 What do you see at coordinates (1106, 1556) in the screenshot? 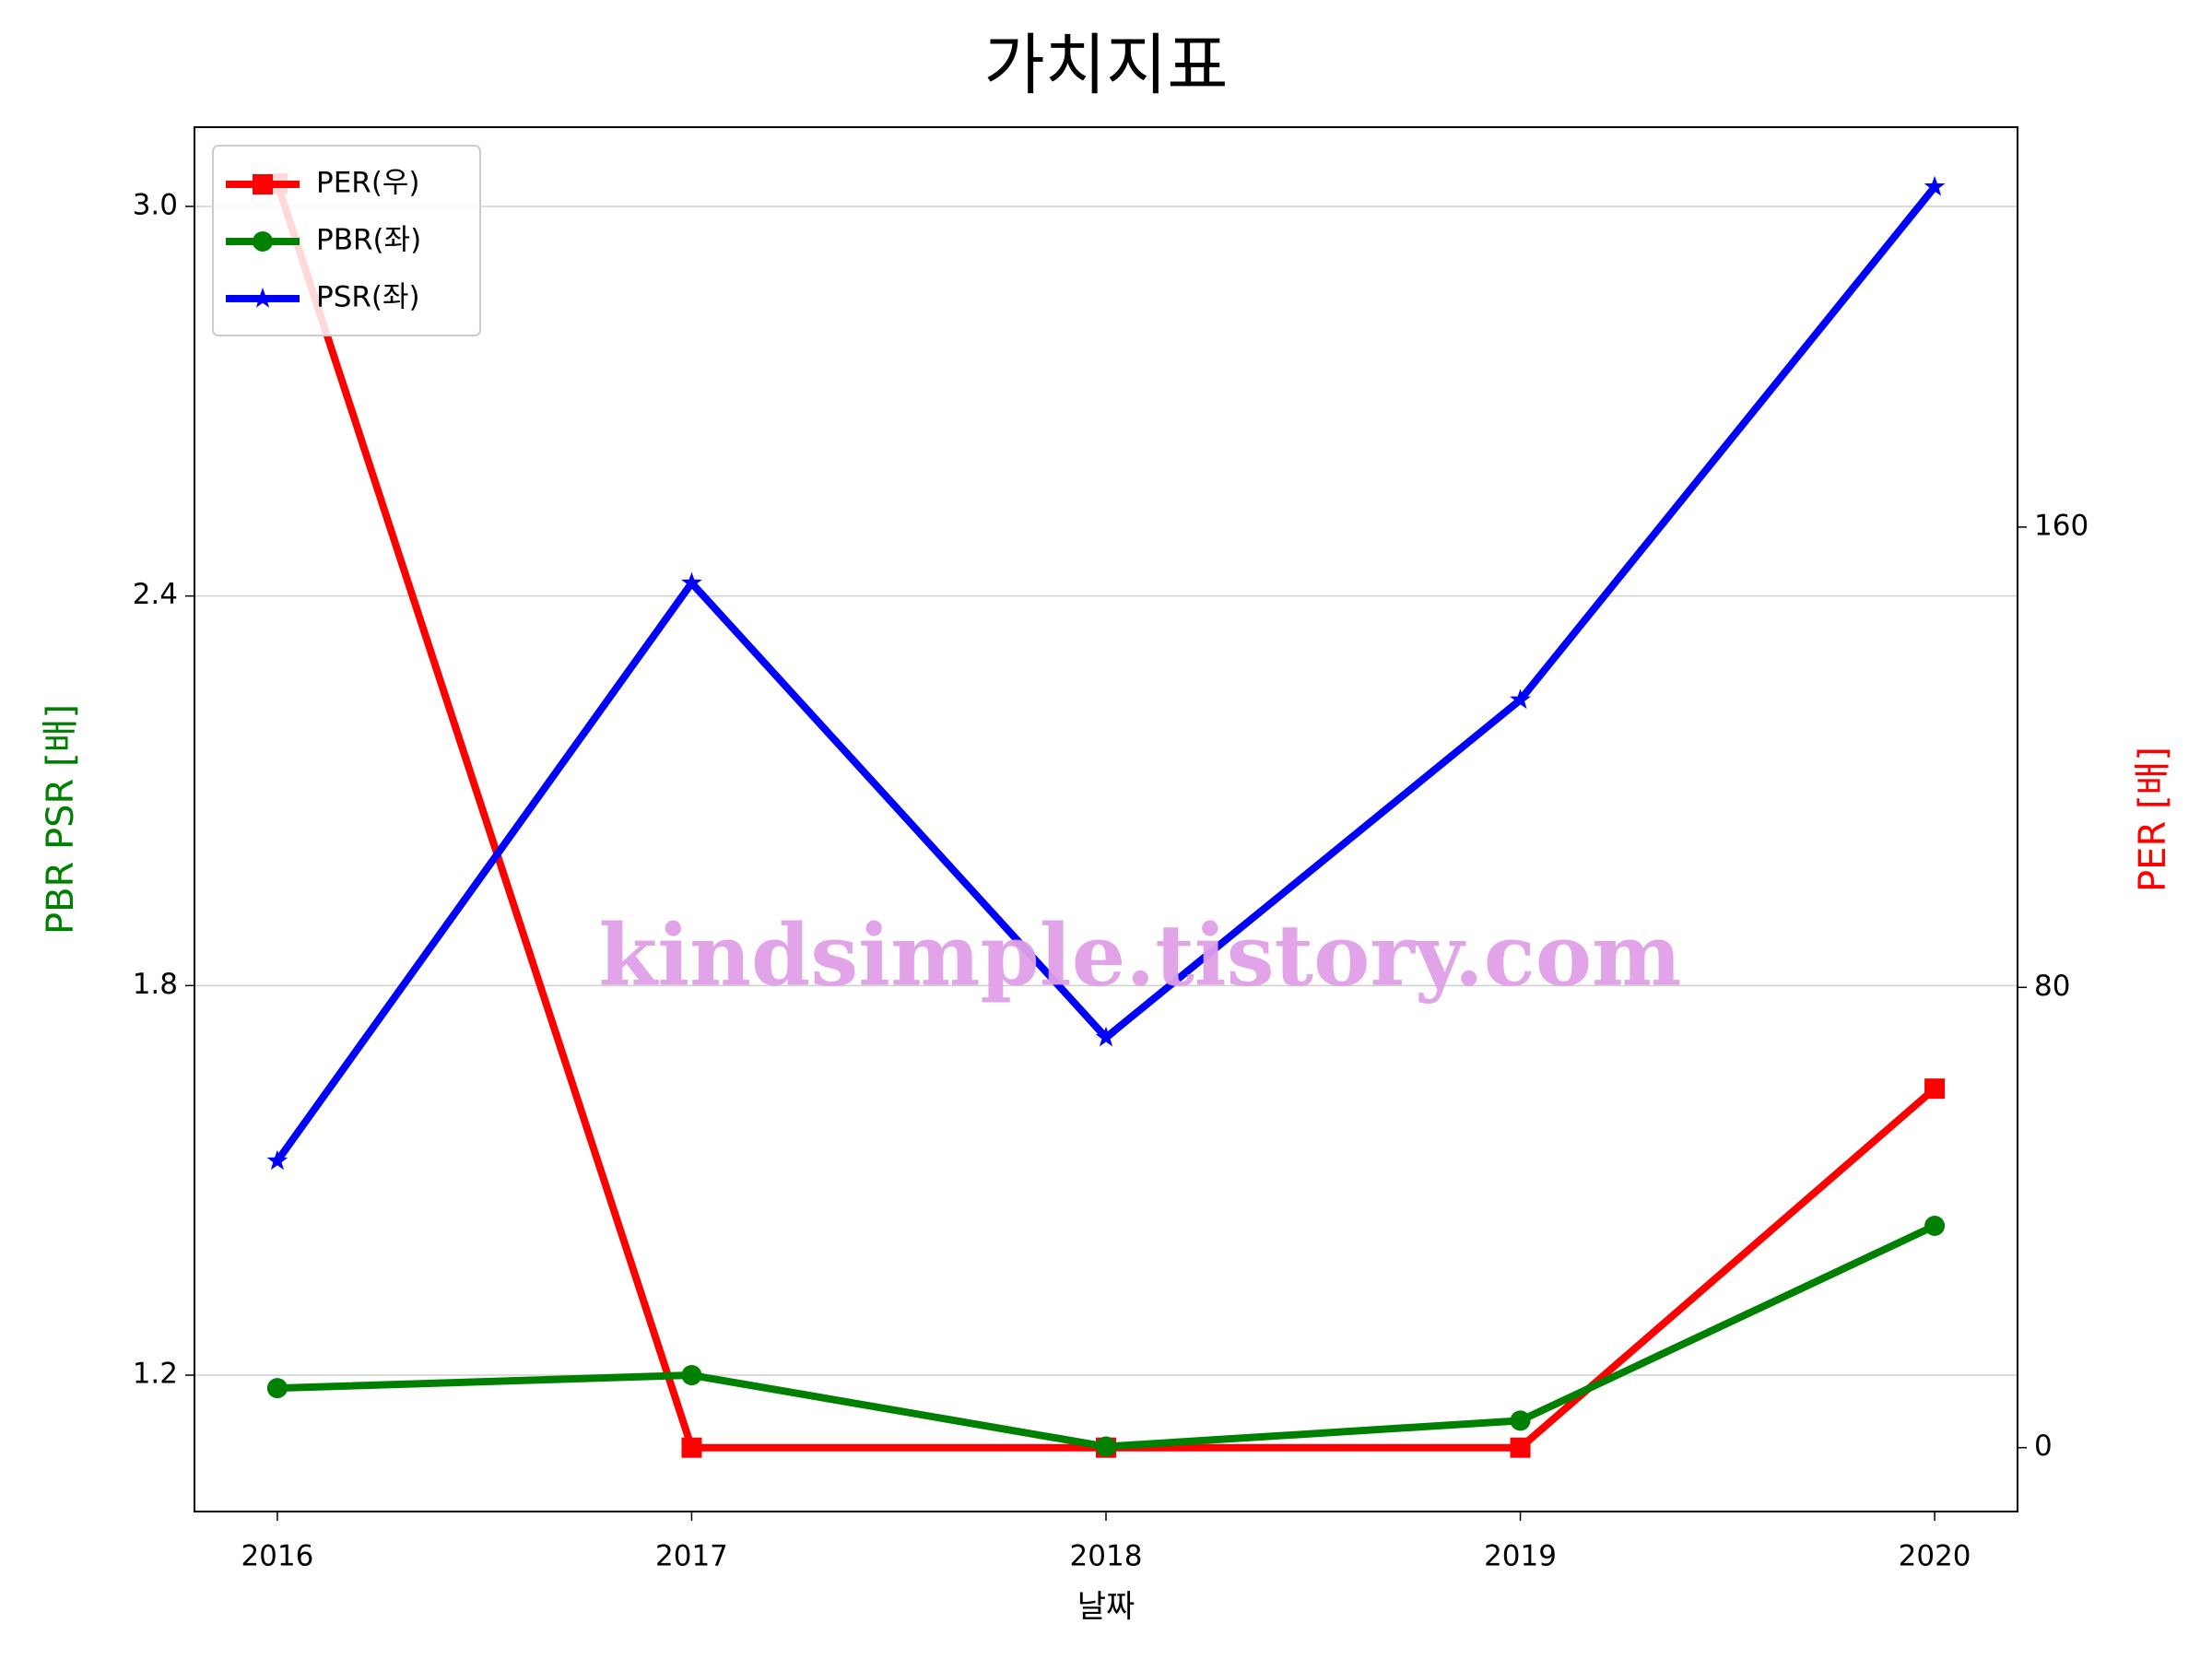
I see `x-tick-label: 2018` at bounding box center [1106, 1556].